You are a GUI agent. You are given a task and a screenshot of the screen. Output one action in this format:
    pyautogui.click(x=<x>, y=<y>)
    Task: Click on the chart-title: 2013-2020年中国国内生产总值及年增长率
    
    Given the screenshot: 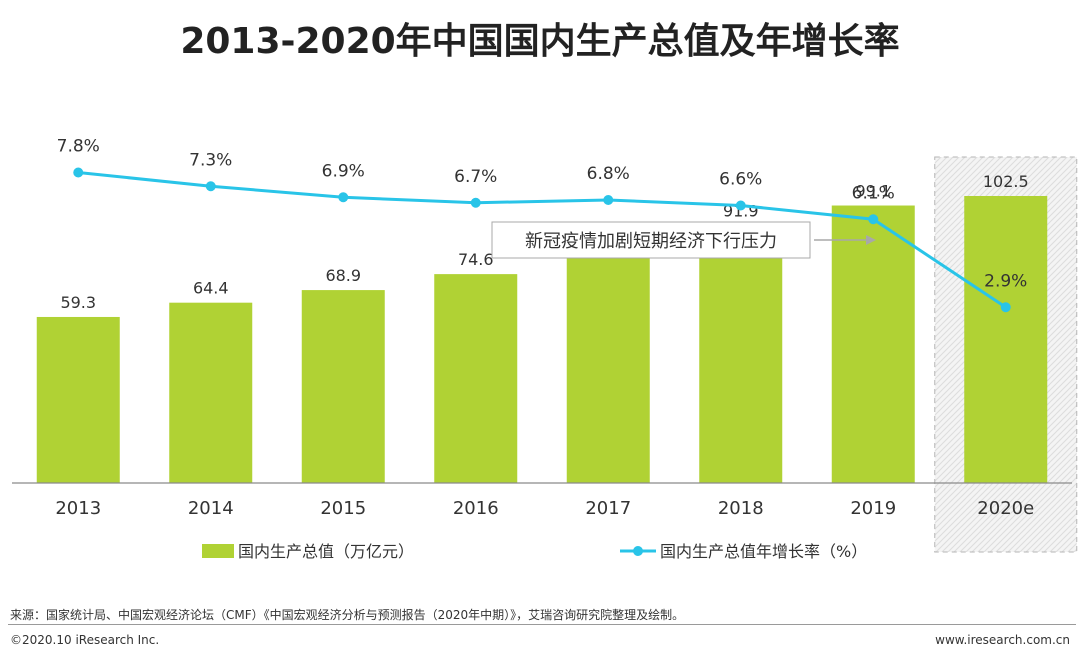 What is the action you would take?
    pyautogui.click(x=540, y=41)
    